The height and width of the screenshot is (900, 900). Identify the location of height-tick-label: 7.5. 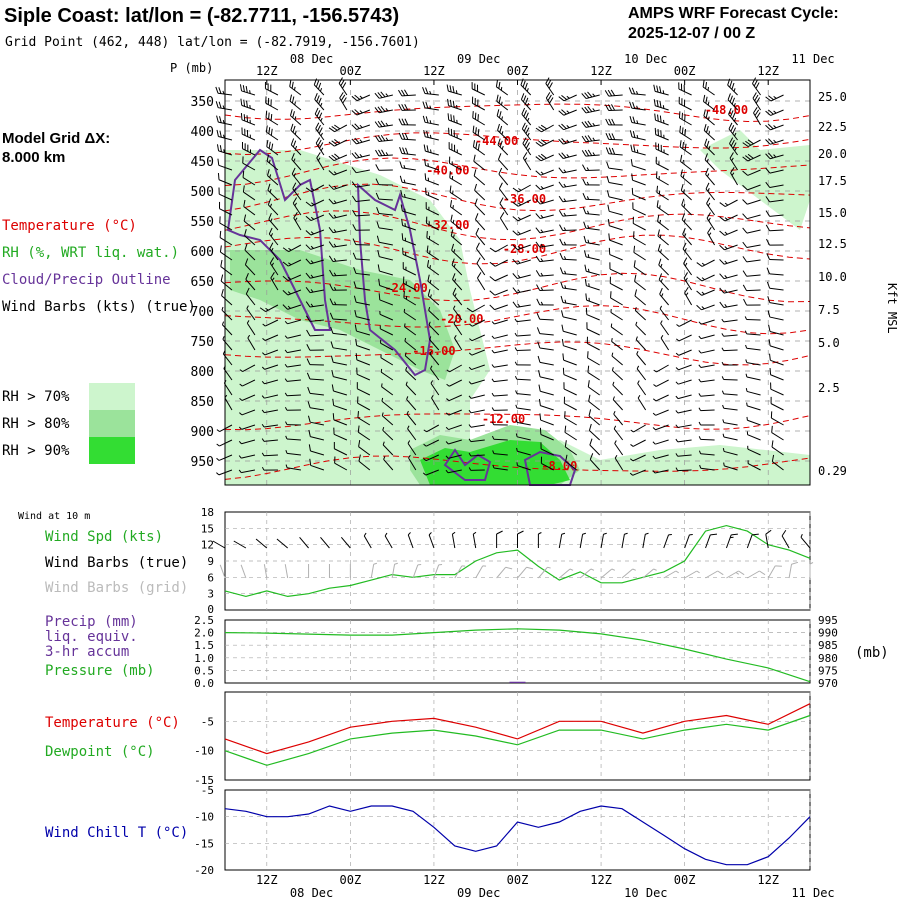
(829, 310).